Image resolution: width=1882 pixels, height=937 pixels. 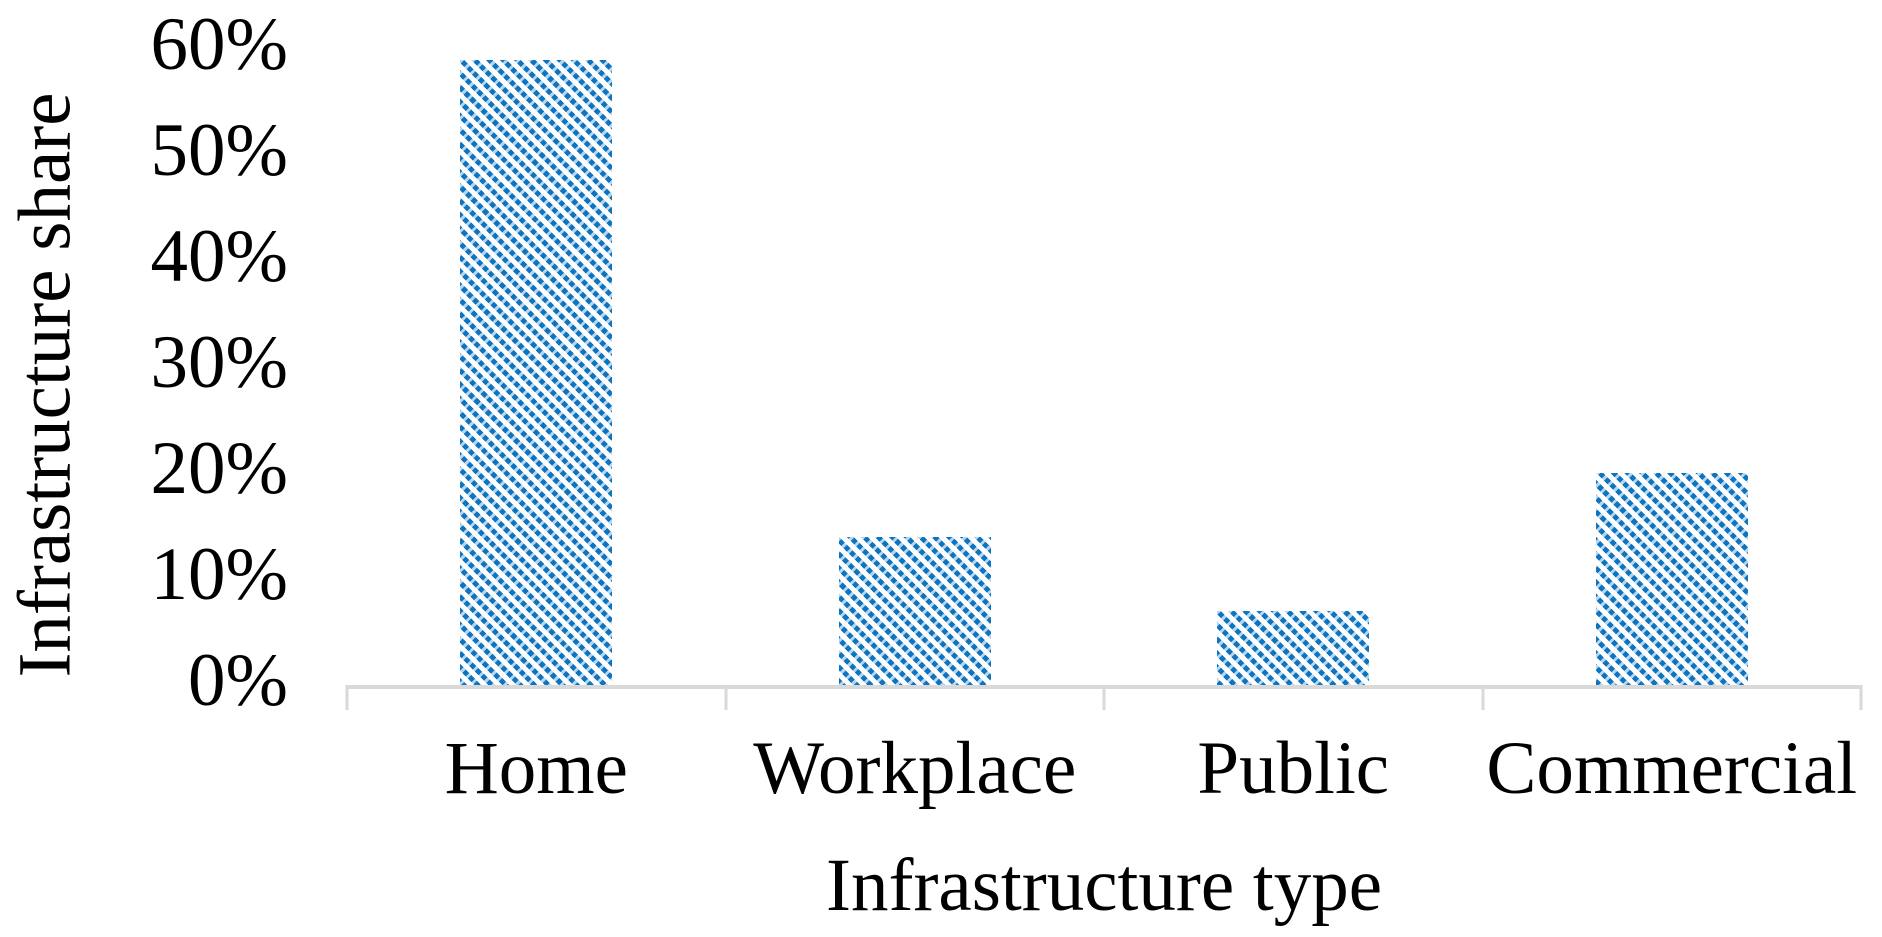 I want to click on y-tick-label-50: 50%, so click(x=219, y=150).